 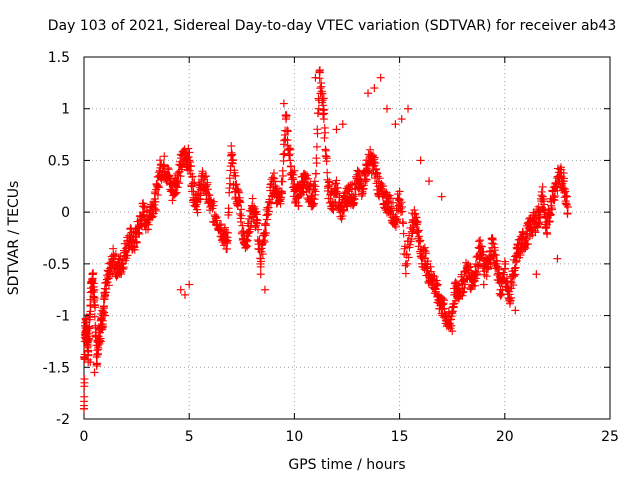 I want to click on x-tick-label: 15, so click(x=400, y=437).